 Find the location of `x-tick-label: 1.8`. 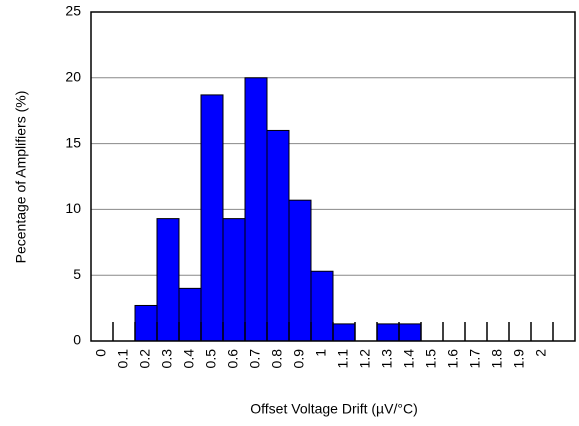

x-tick-label: 1.8 is located at coordinates (497, 359).